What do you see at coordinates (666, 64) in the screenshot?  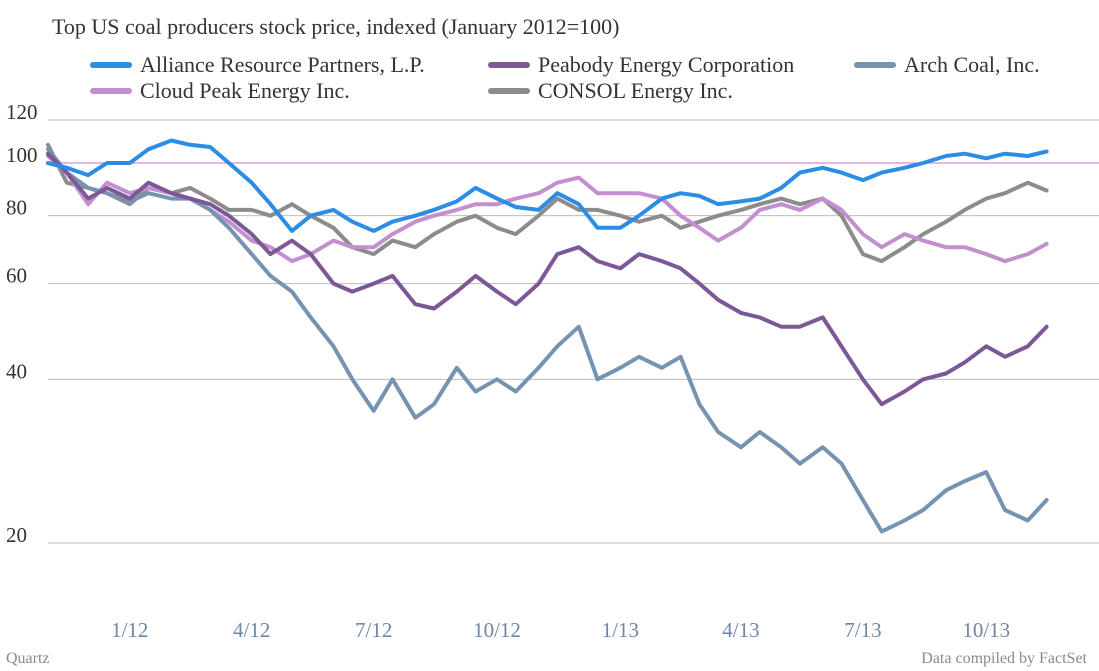 I see `legend-label-peabody: Peabody Energy Corporation` at bounding box center [666, 64].